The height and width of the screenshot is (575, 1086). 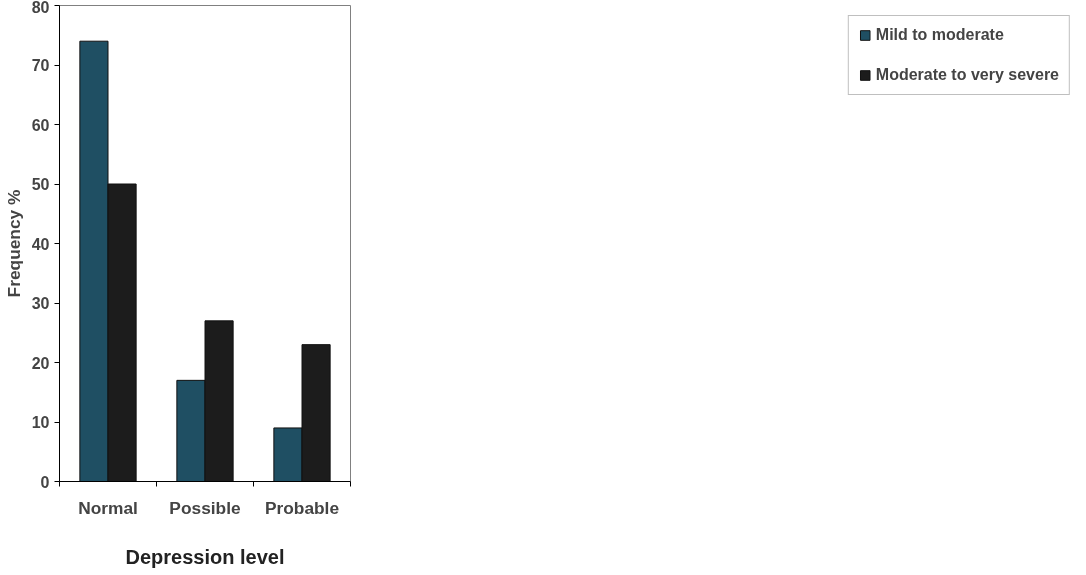 I want to click on y-axis-title: Frequency %, so click(x=13, y=243).